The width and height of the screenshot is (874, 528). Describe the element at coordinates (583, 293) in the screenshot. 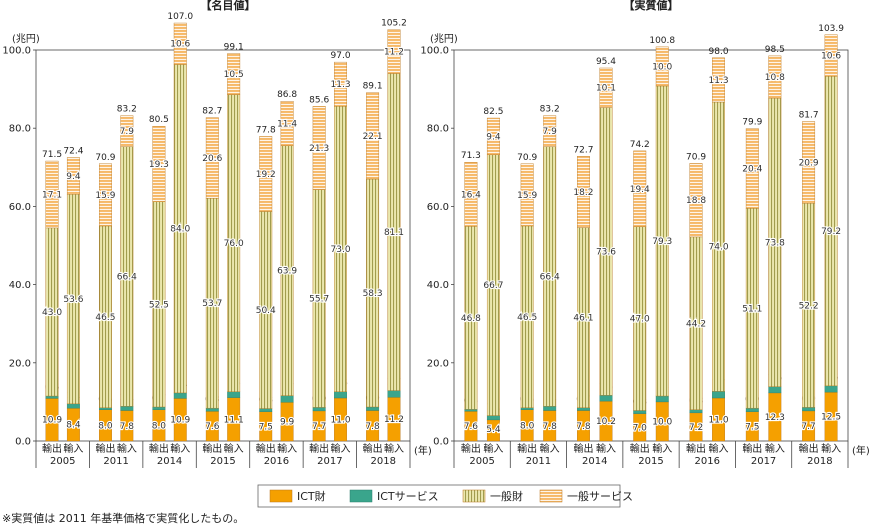

I see `bar-2014-export: 7.80.746.118.272.7` at that location.